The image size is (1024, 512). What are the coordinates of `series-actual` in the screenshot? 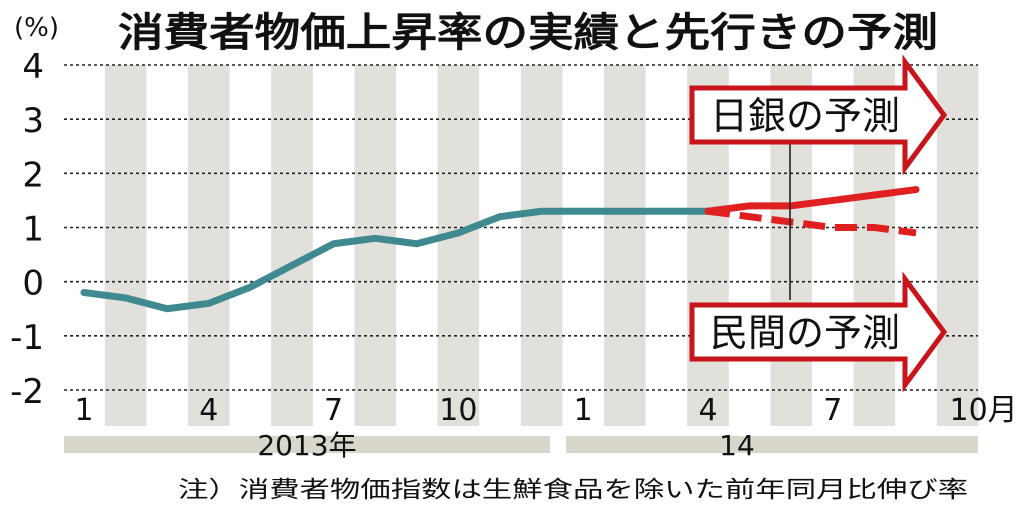 It's located at (396, 260).